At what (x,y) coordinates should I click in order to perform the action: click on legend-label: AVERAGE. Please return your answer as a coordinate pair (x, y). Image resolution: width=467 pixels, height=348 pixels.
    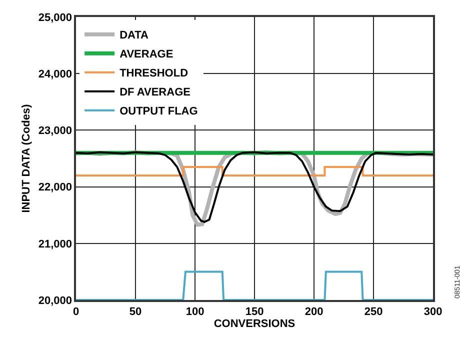
    Looking at the image, I should click on (147, 54).